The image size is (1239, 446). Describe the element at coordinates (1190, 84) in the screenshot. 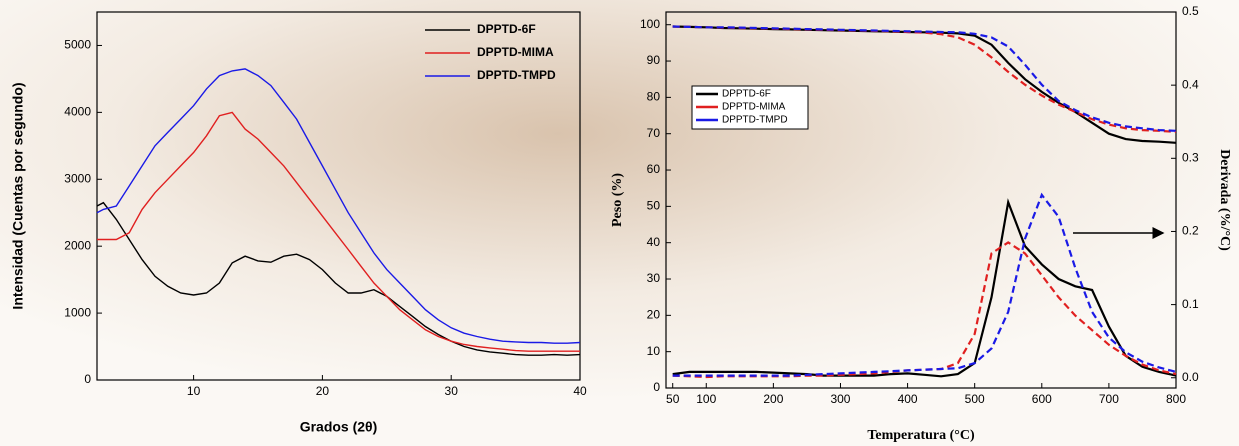

I see `y2-tick-label: 0.4` at that location.